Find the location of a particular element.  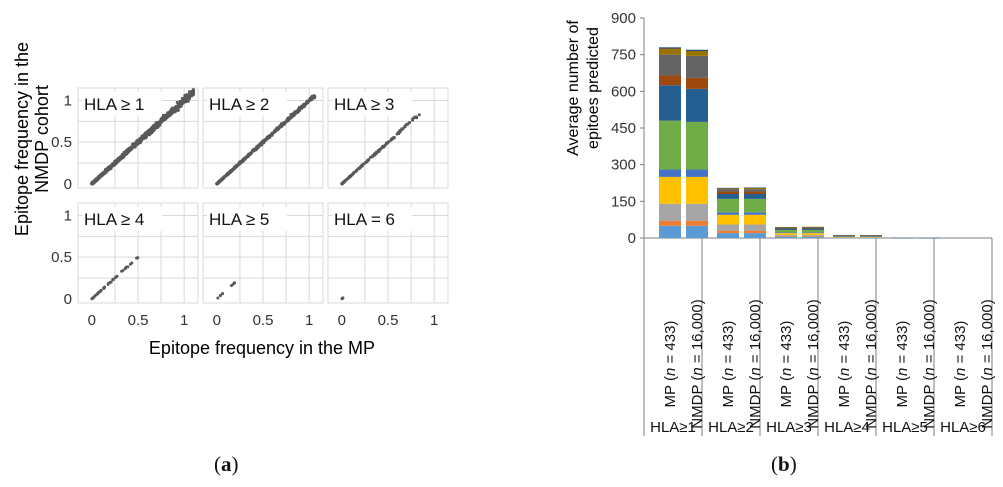

subplot-title: HLA ≥ 1 is located at coordinates (114, 104).